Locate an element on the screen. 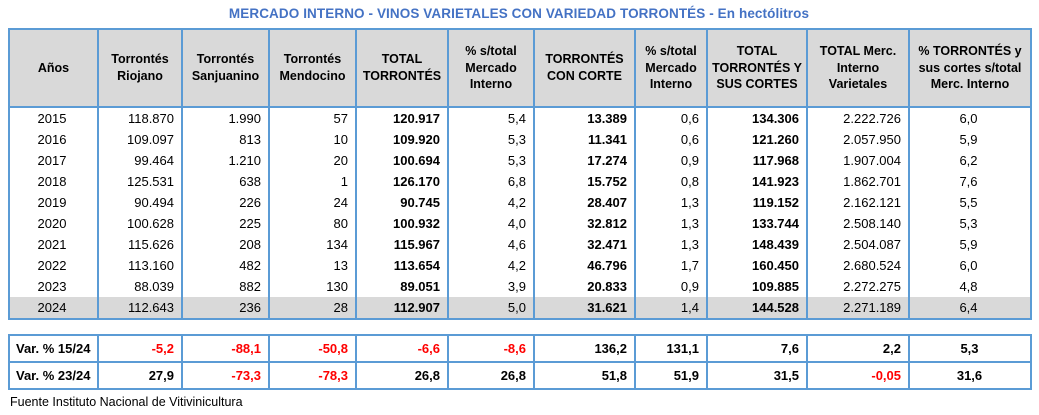 This screenshot has height=415, width=1039. table-cell: 2015 is located at coordinates (53, 118).